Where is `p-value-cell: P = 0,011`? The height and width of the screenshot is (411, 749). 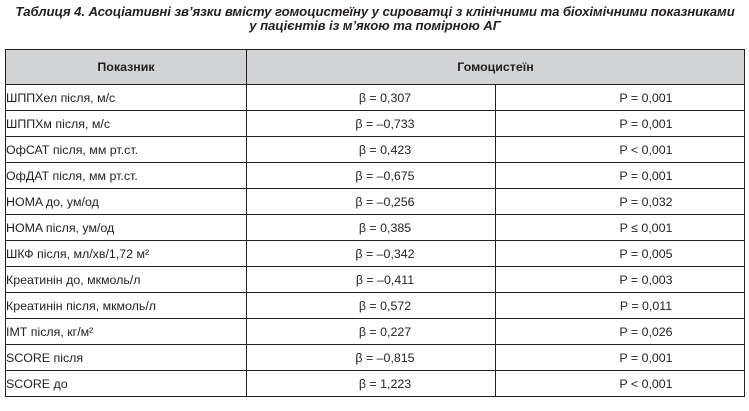 p-value-cell: P = 0,011 is located at coordinates (620, 305).